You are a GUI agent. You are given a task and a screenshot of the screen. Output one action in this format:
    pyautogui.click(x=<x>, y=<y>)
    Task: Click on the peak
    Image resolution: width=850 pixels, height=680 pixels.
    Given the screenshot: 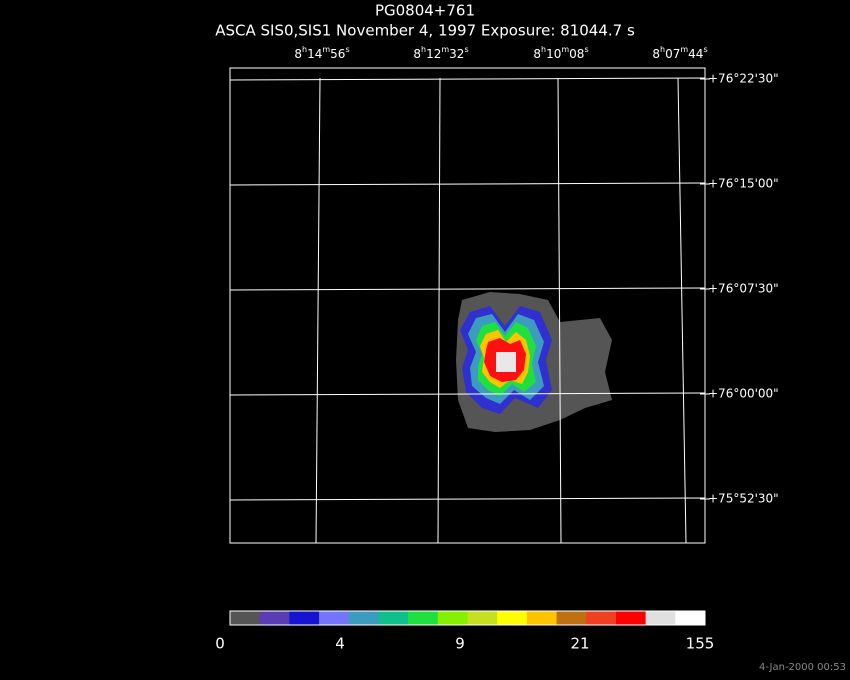 What is the action you would take?
    pyautogui.click(x=506, y=362)
    